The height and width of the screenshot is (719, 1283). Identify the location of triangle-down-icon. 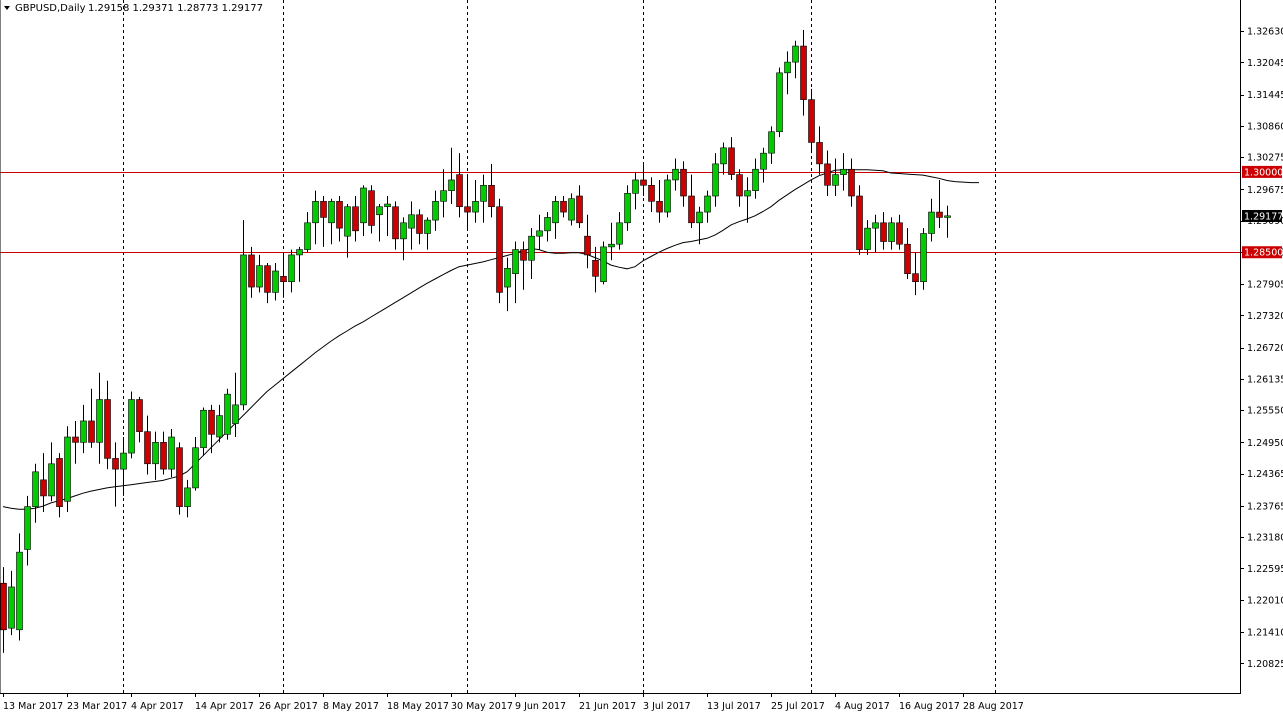
(7, 8).